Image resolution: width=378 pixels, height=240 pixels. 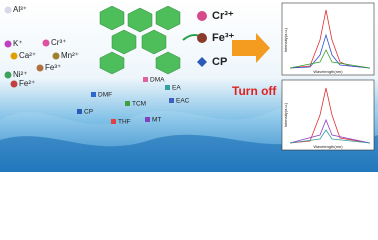 What do you see at coordinates (183, 101) in the screenshot?
I see `solvent-label: EAC` at bounding box center [183, 101].